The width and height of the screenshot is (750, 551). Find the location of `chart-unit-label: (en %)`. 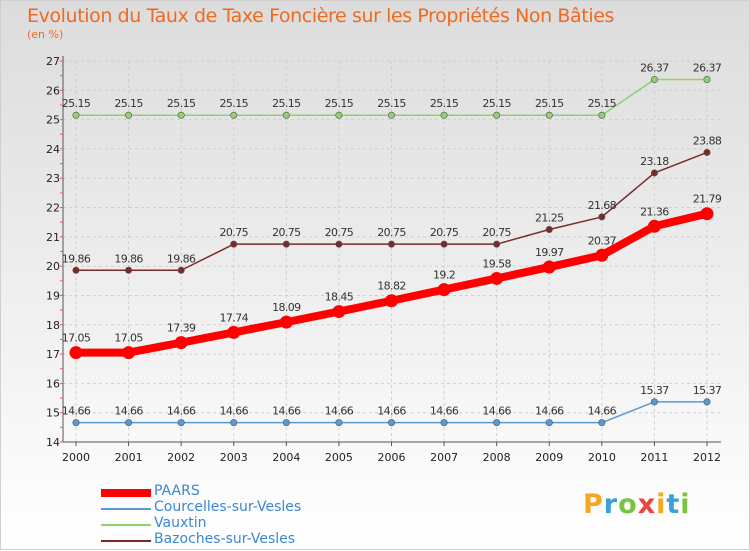

chart-unit-label: (en %) is located at coordinates (45, 34).